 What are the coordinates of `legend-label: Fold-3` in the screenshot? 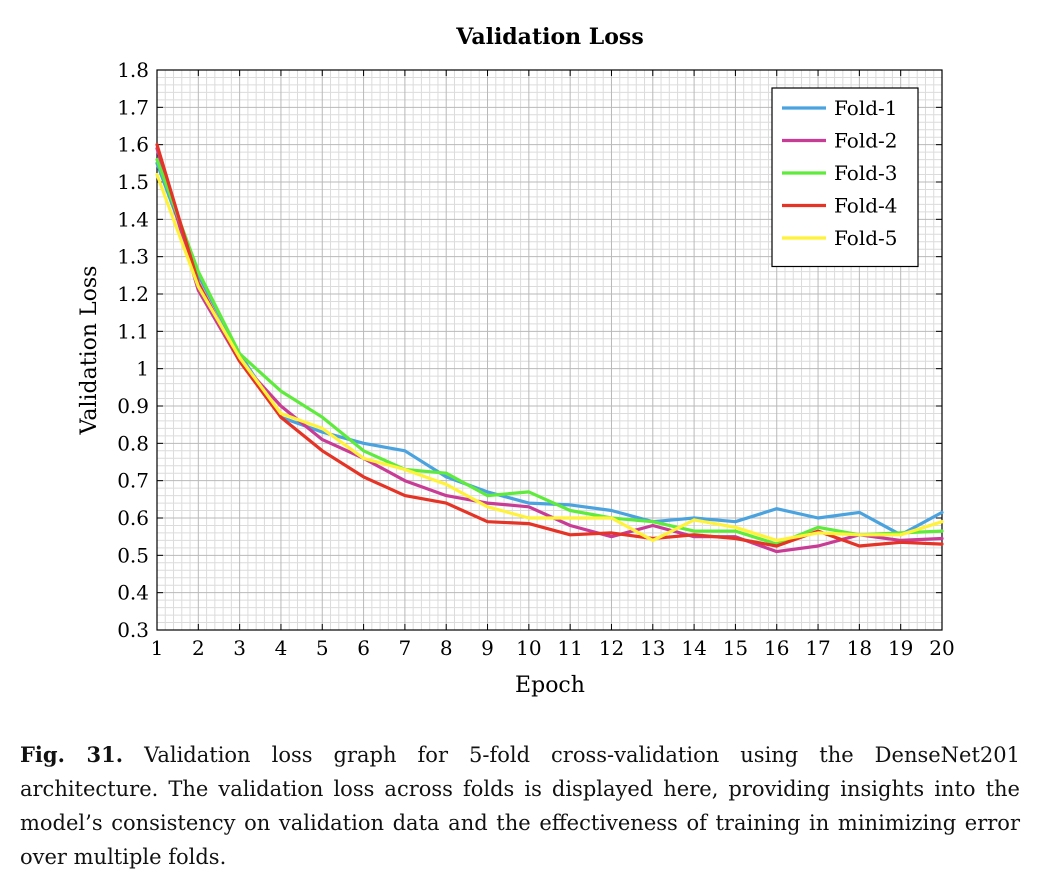 It's located at (866, 173).